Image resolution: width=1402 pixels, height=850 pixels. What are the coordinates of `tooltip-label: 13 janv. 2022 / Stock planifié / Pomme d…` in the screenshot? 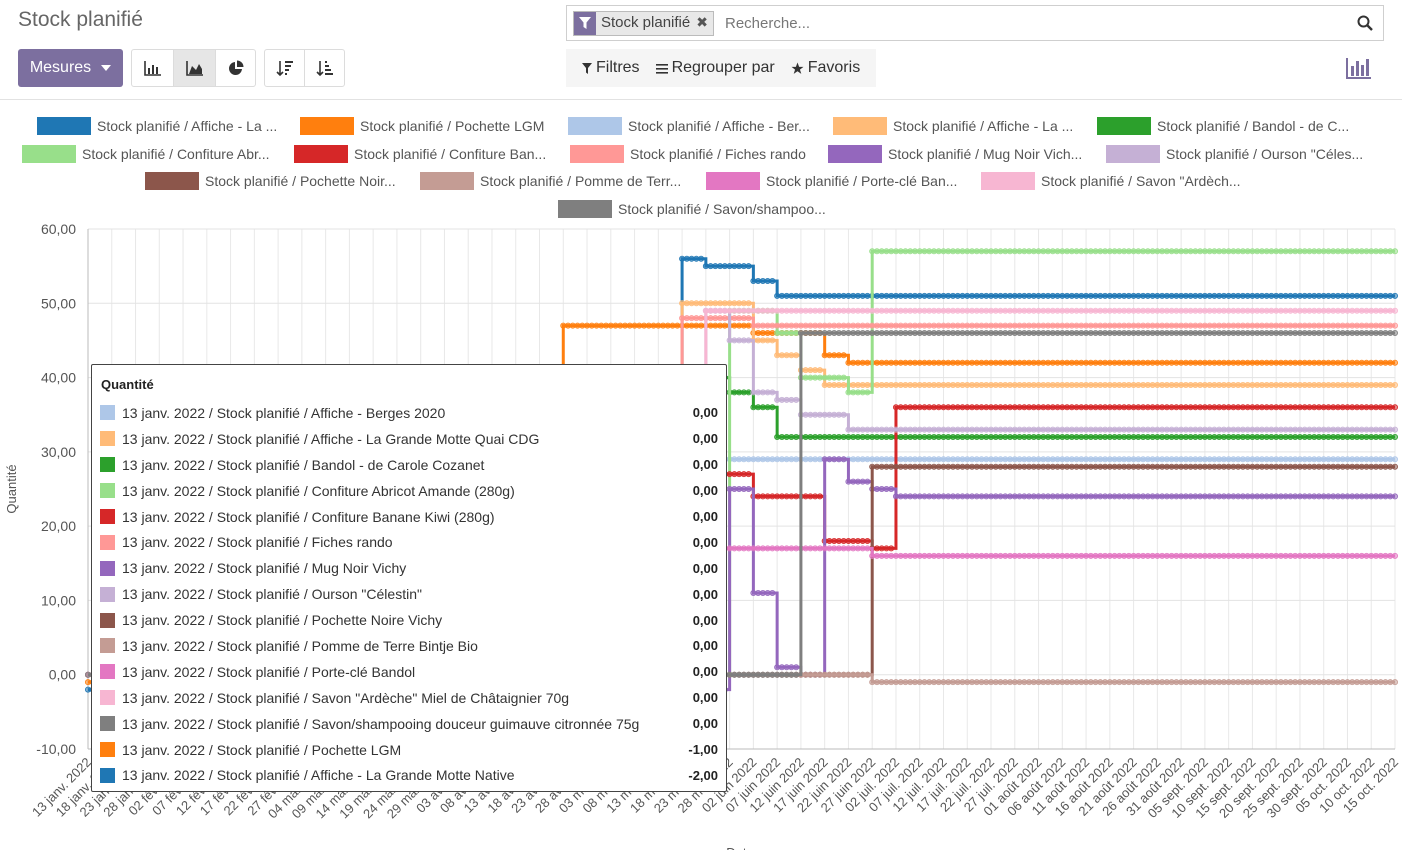 It's located at (300, 645).